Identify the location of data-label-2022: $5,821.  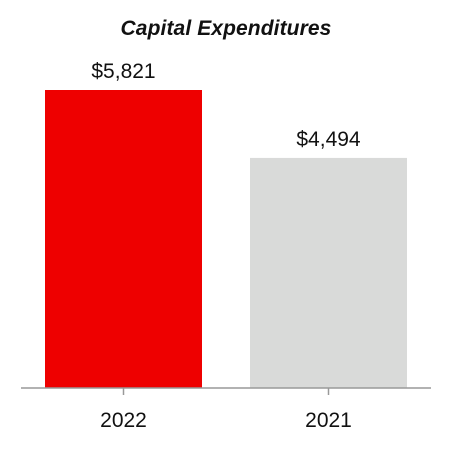
(123, 71).